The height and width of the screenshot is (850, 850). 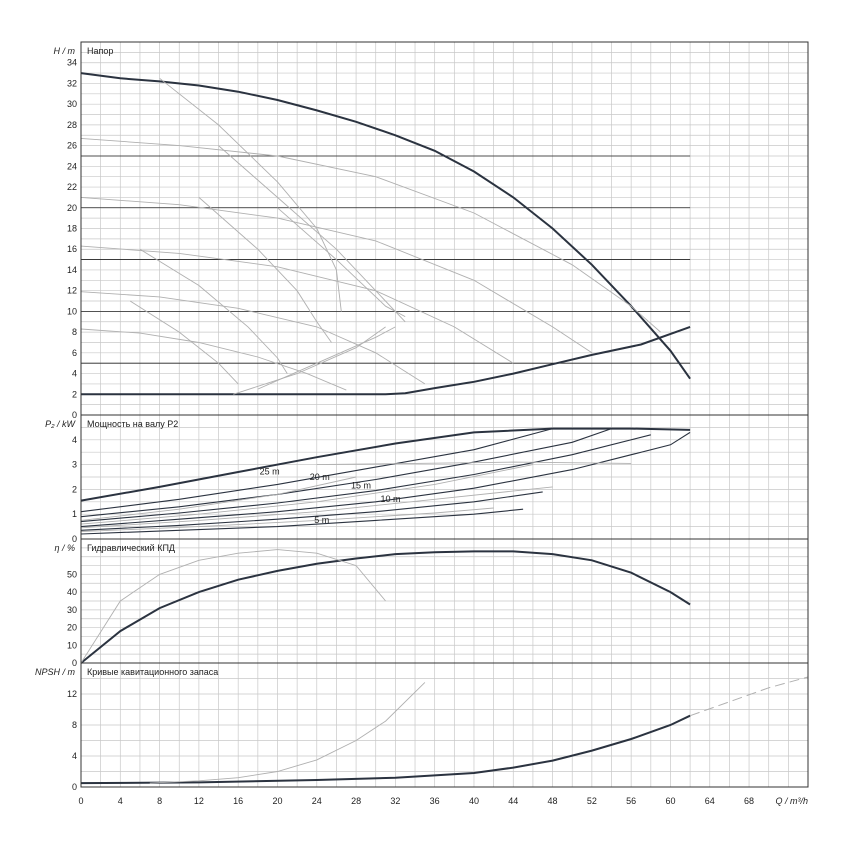 I want to click on x-tick-label: 36, so click(x=435, y=801).